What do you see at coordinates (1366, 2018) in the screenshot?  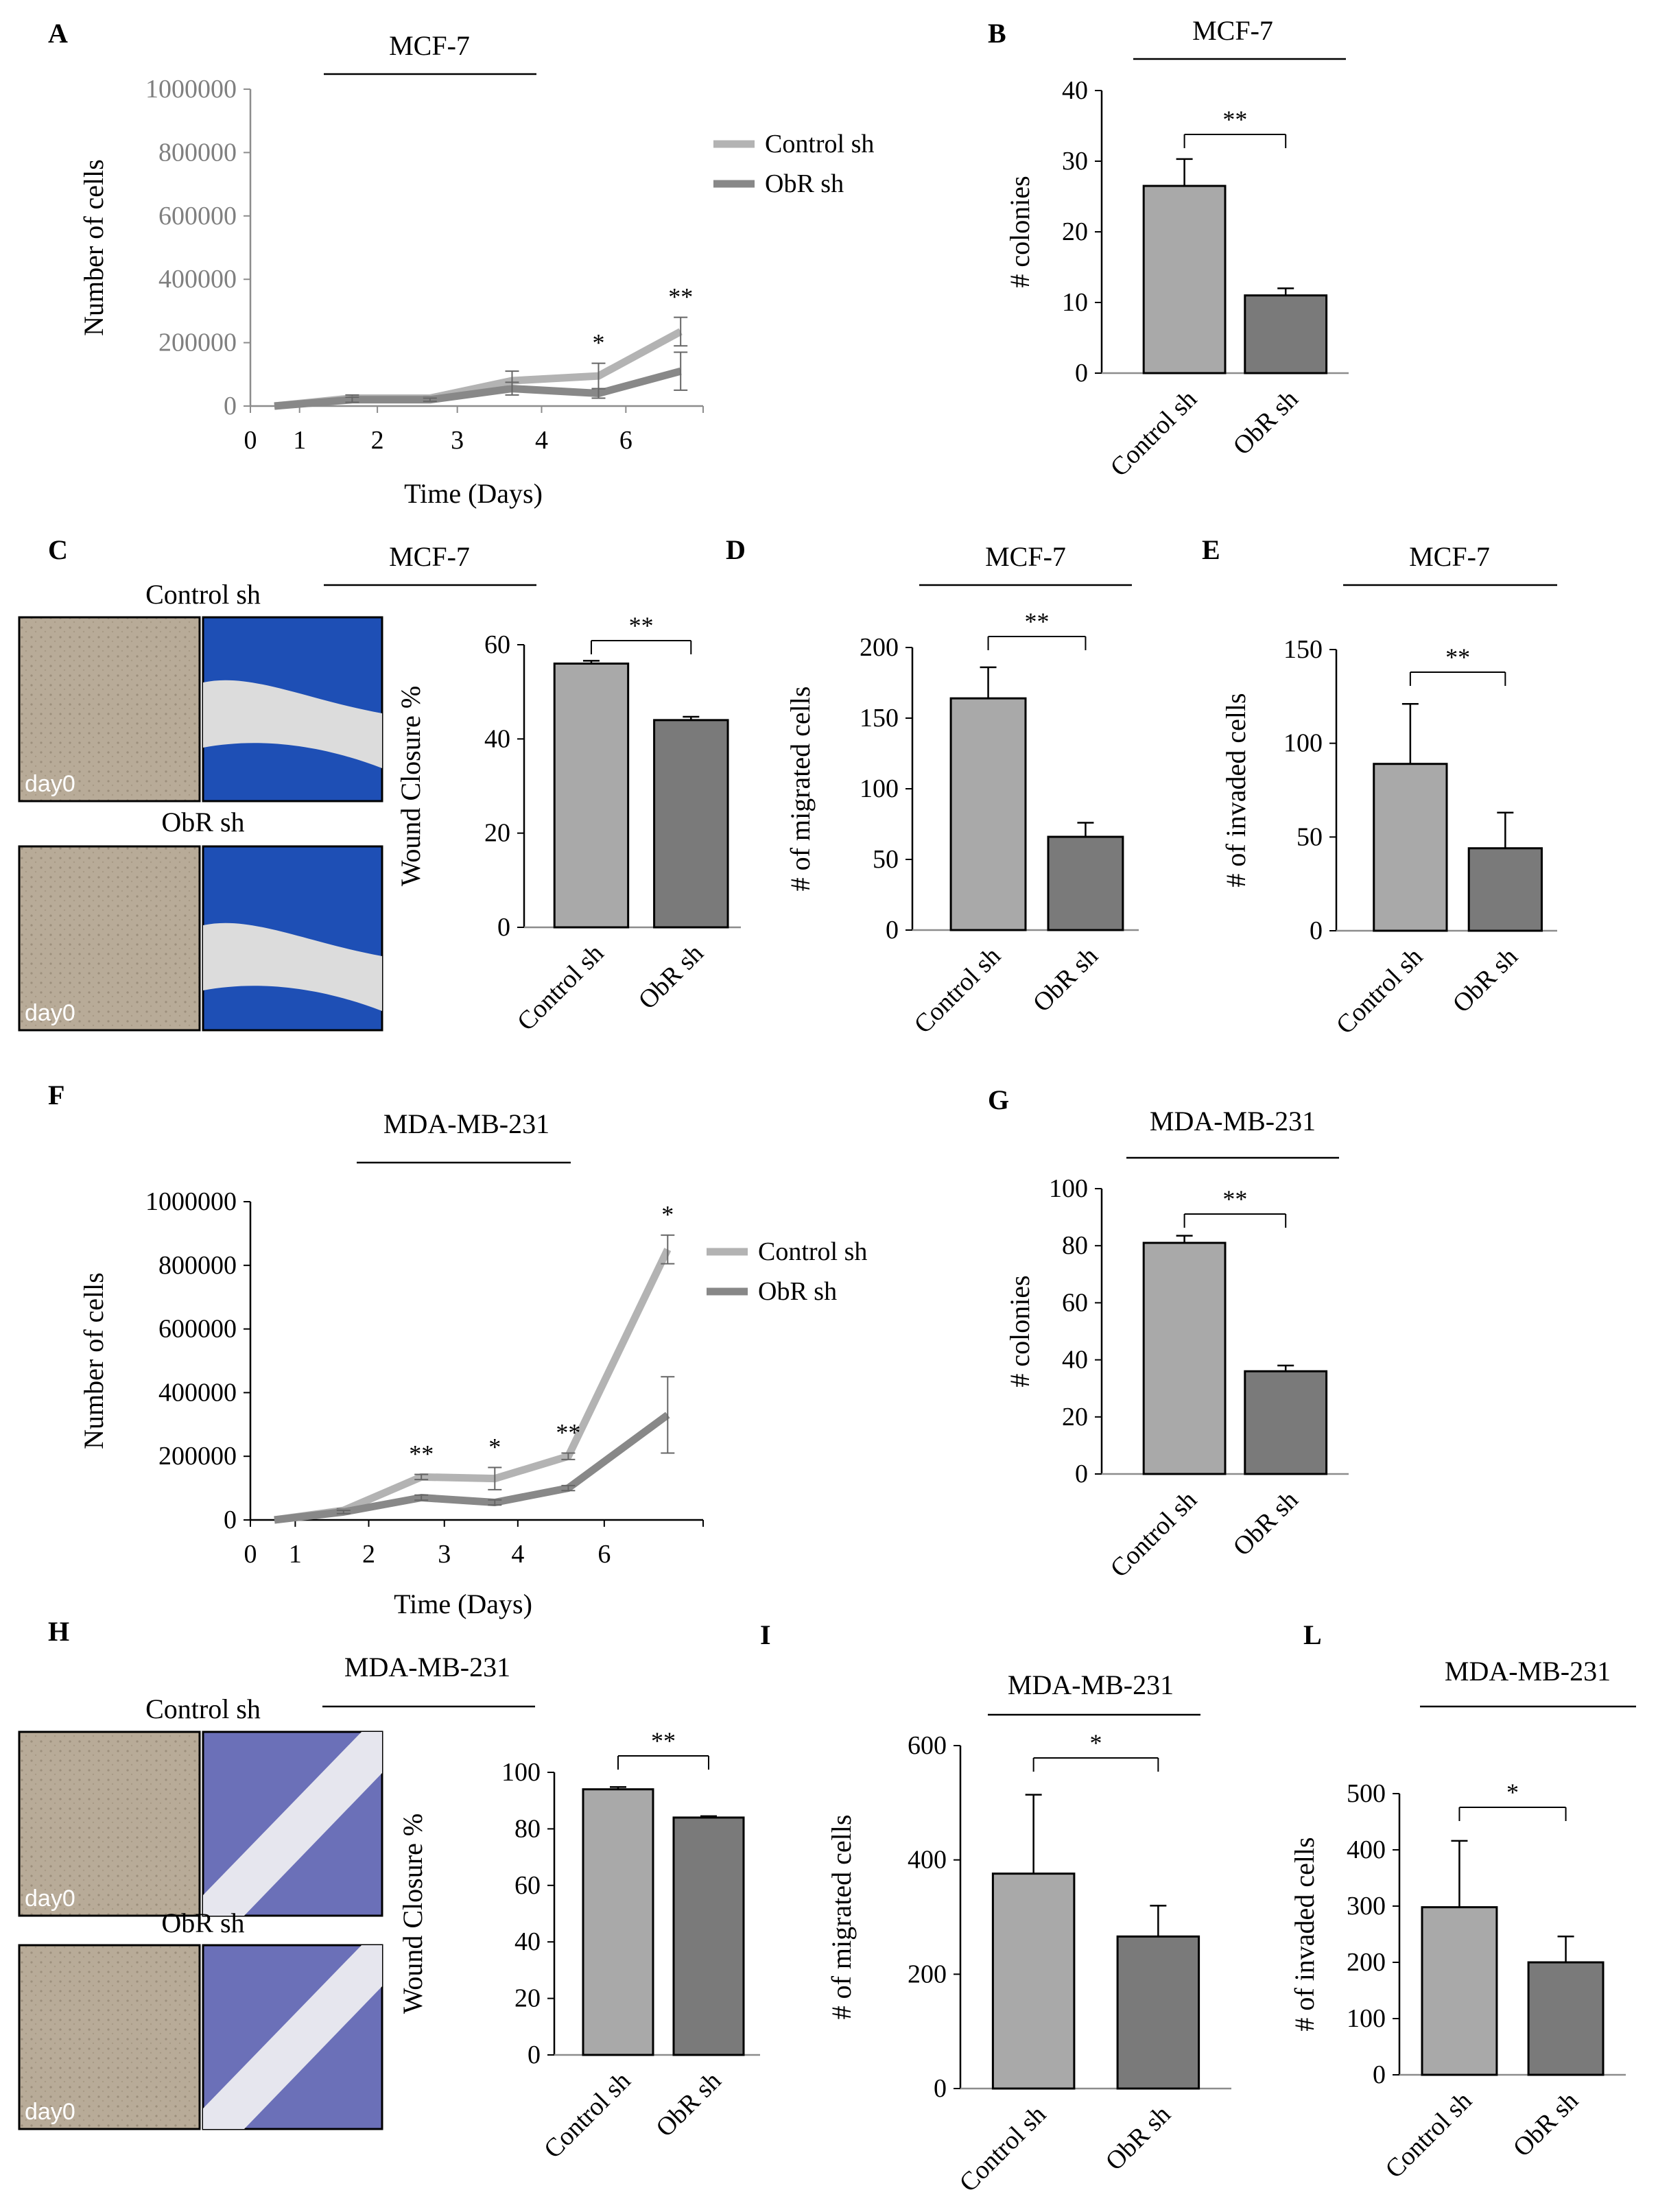 I see `y-tick-label: 100` at bounding box center [1366, 2018].